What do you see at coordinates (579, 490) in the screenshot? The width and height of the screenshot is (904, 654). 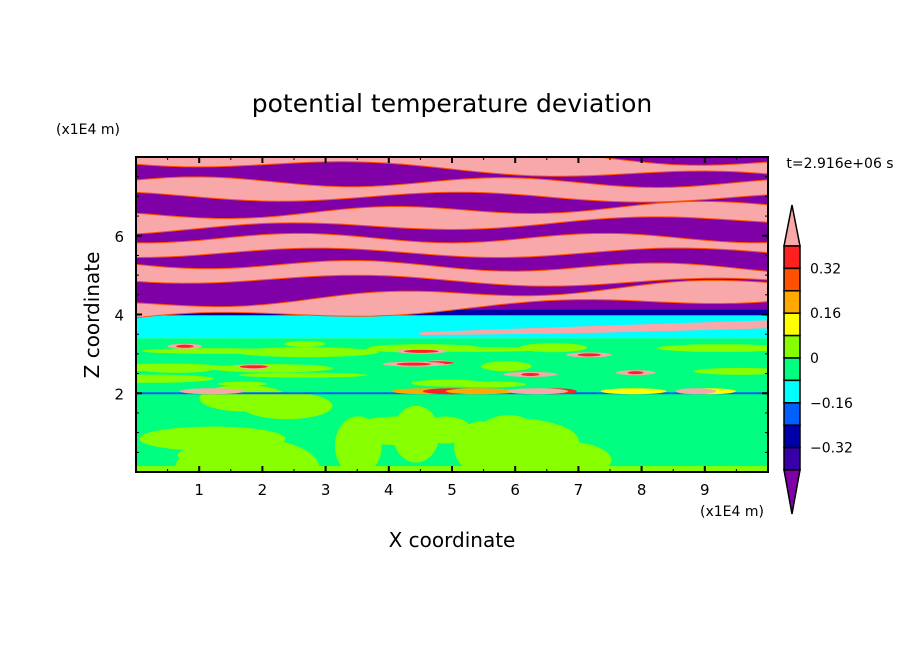 I see `x-tick-label: 7` at bounding box center [579, 490].